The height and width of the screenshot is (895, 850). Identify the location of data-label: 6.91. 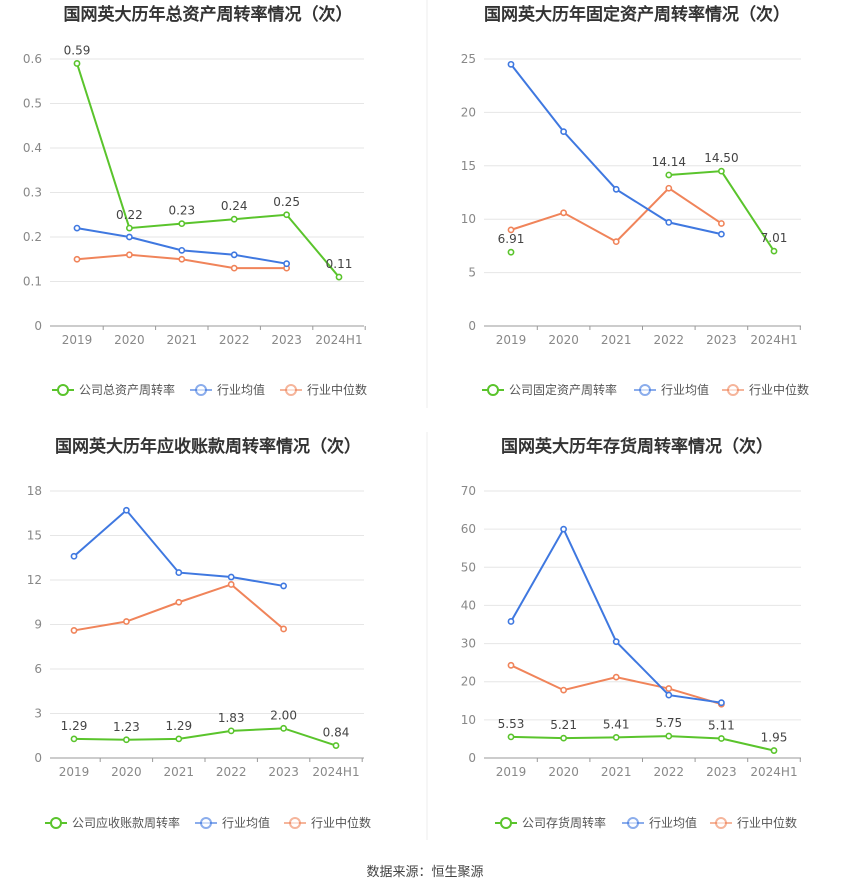
(511, 239).